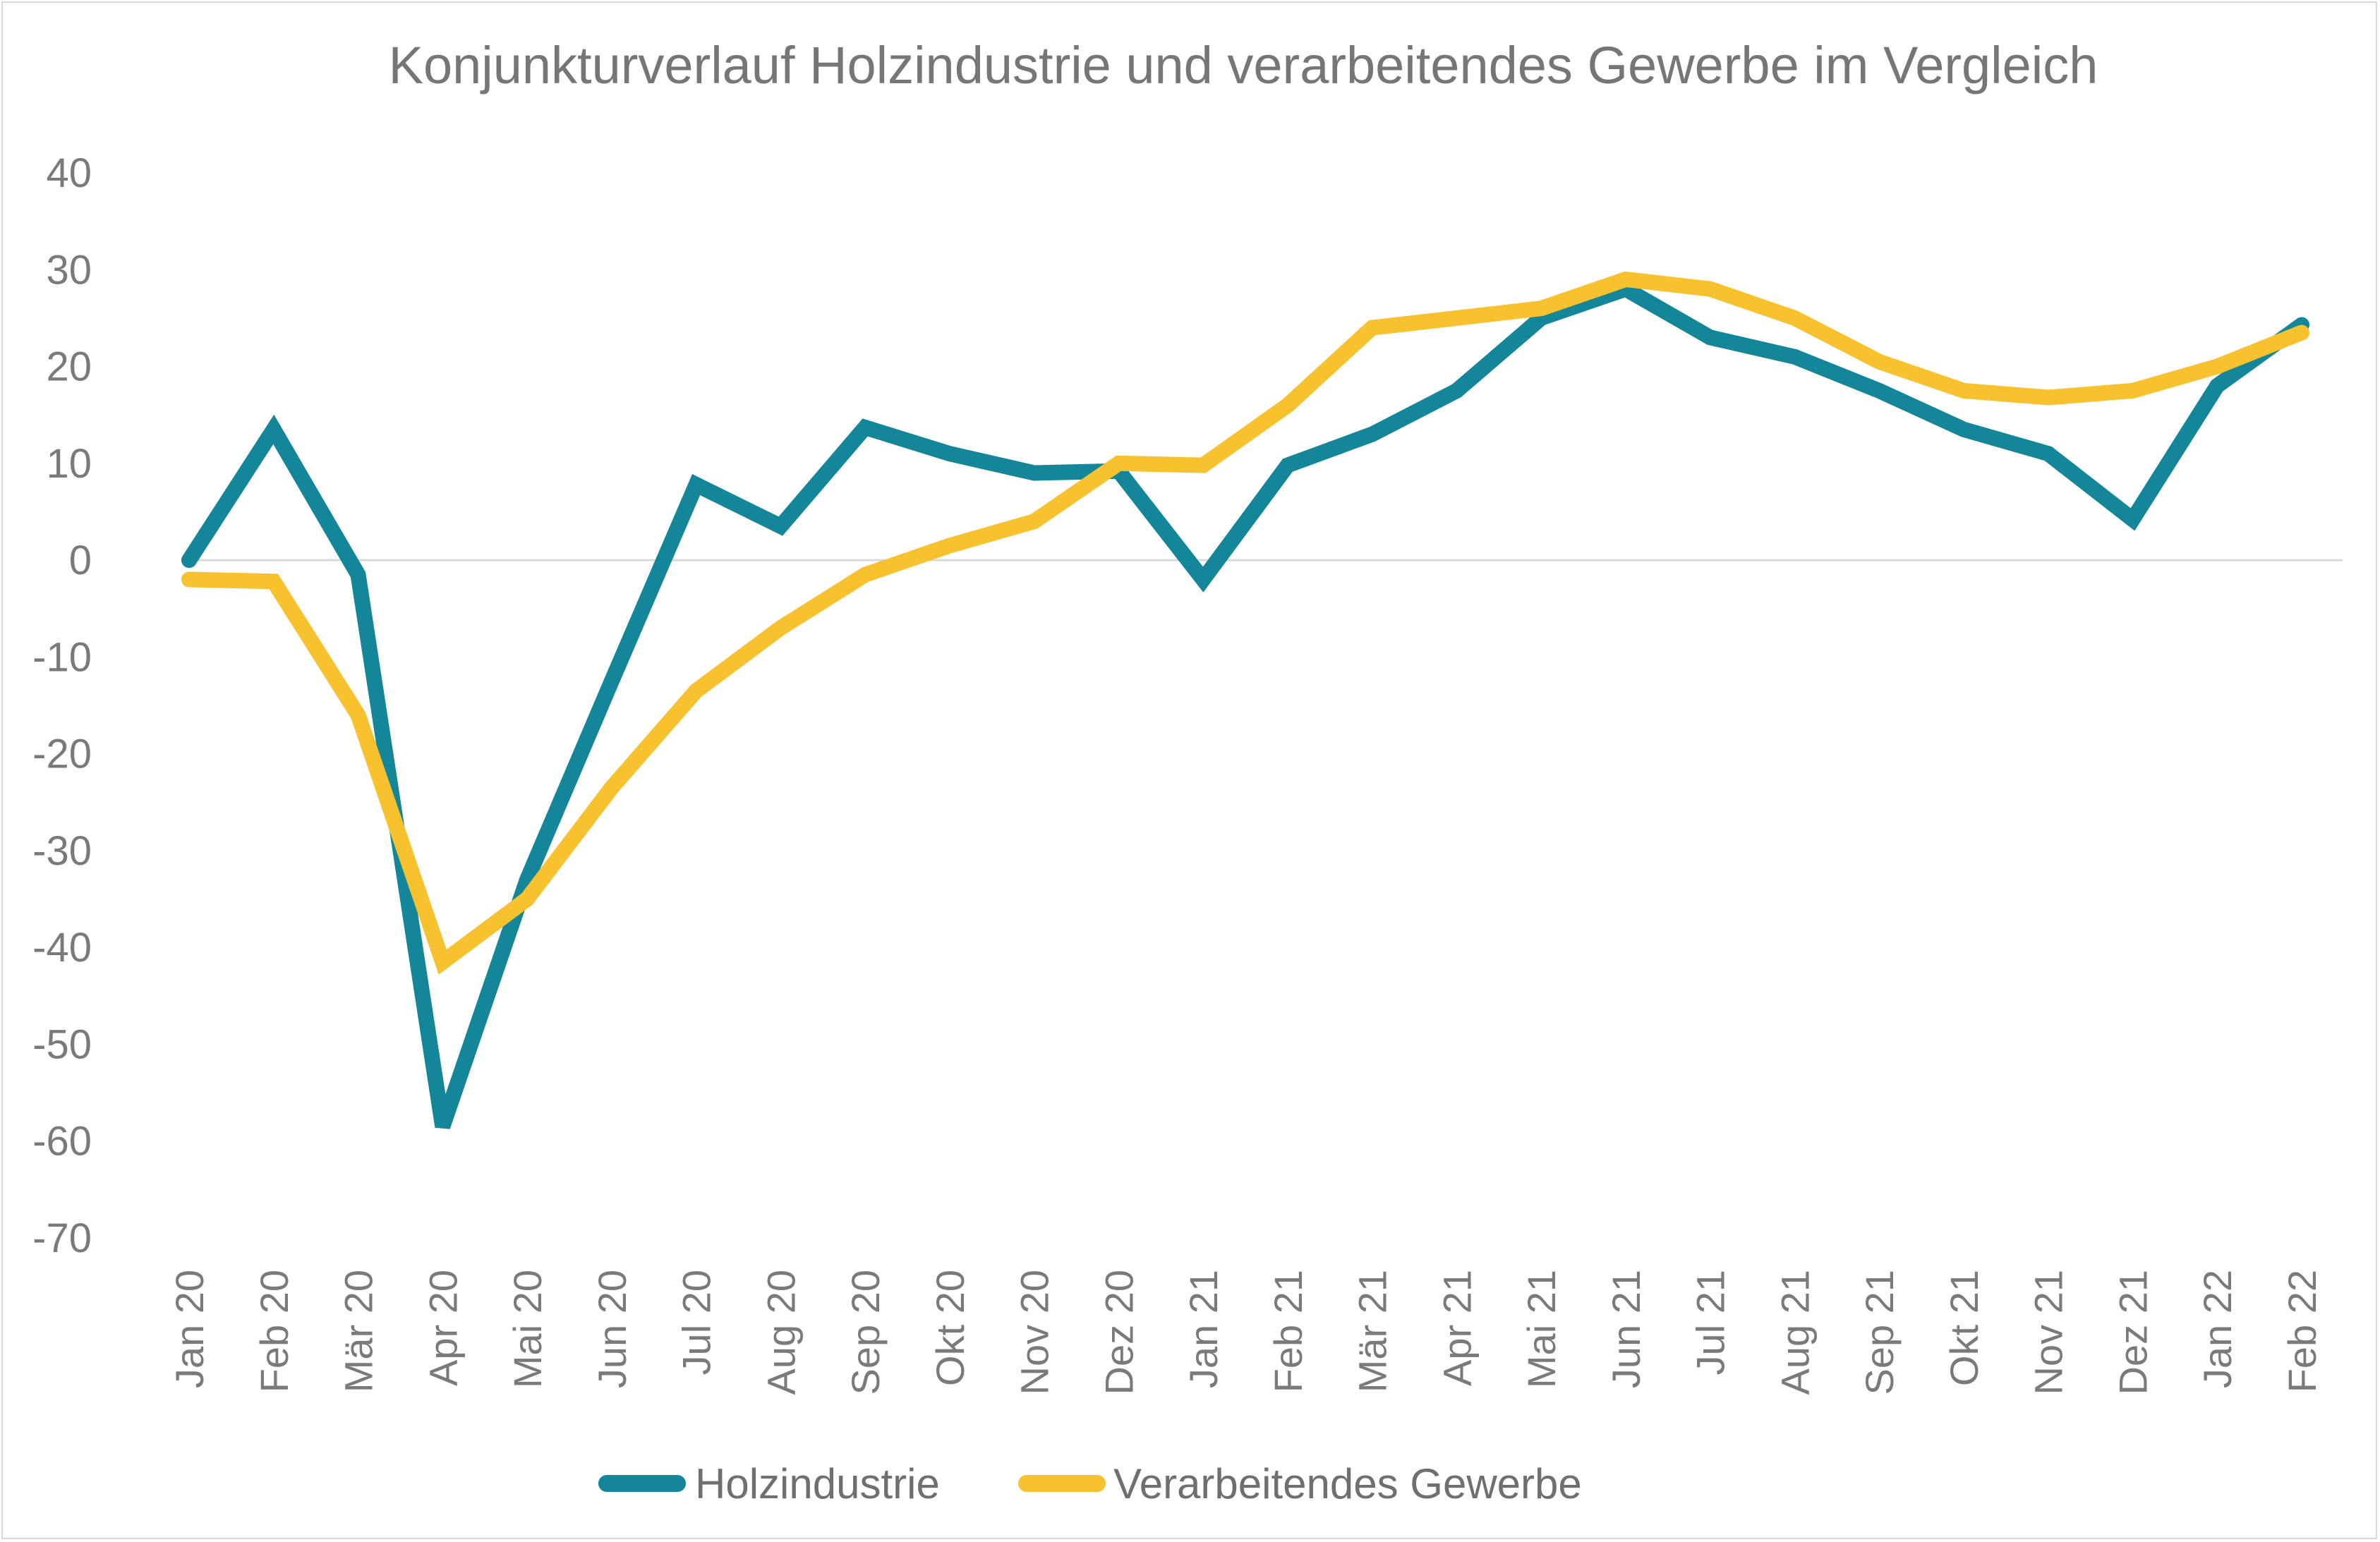  I want to click on y-tick-label: 40, so click(69, 173).